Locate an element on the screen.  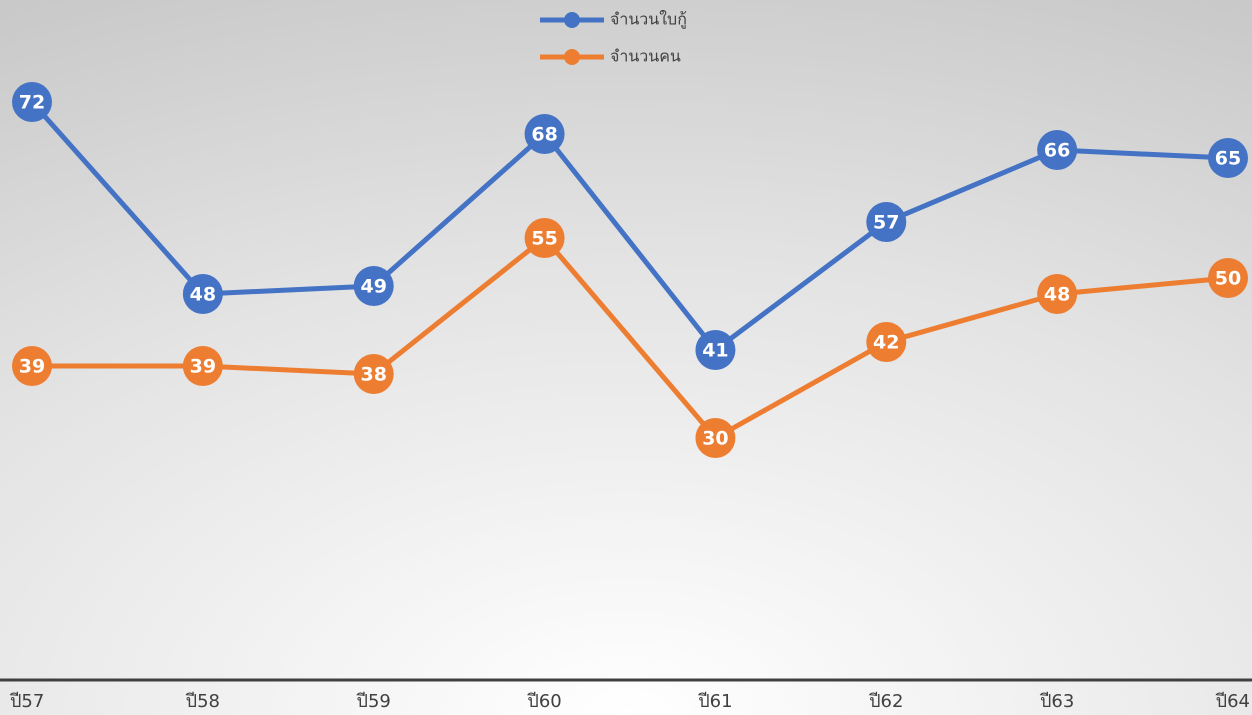
data-label: 30 is located at coordinates (715, 439).